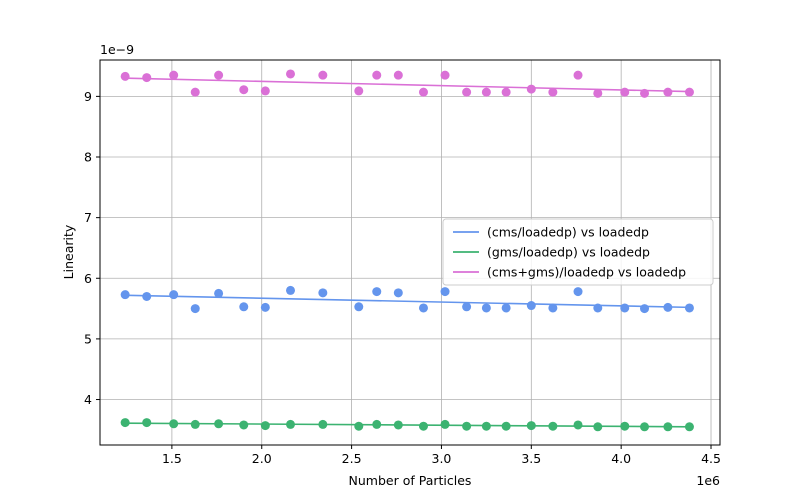  Describe the element at coordinates (88, 96) in the screenshot. I see `y-tick-label: 9` at that location.